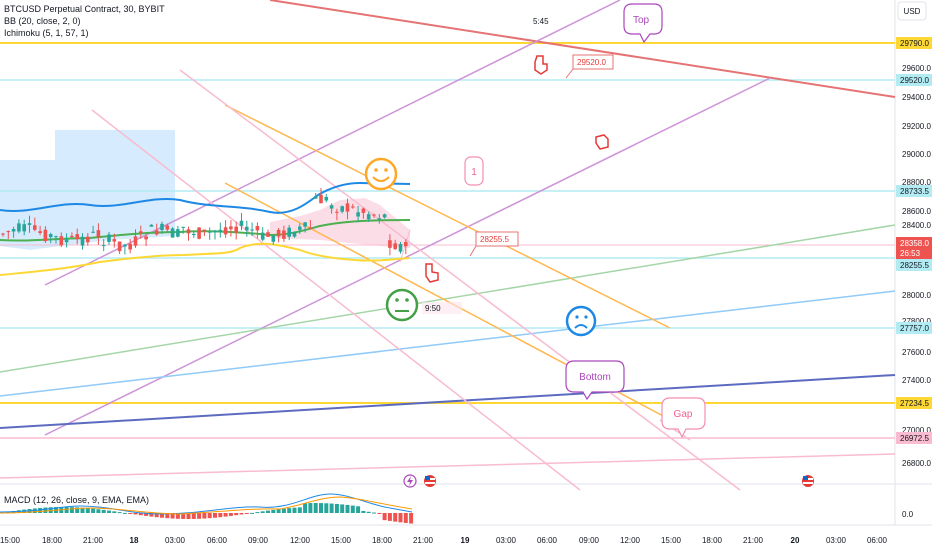 This screenshot has height=550, width=932. I want to click on bb-indicator-label: BB (20, close, 2, 0), so click(42, 21).